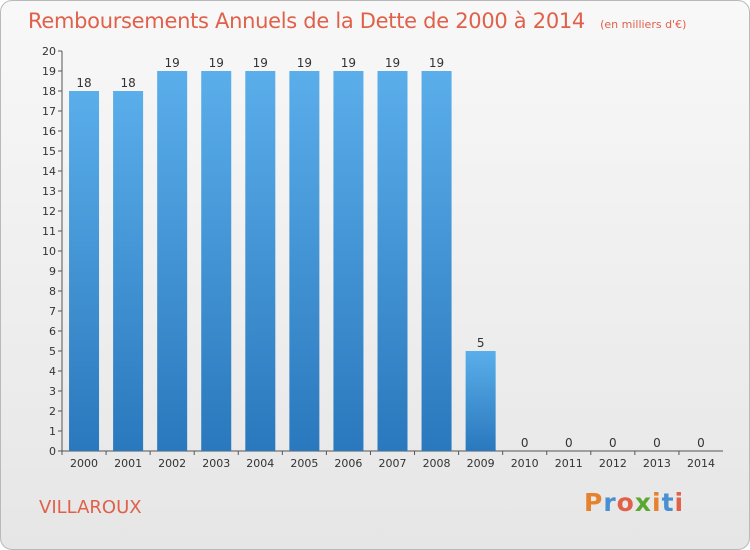  Describe the element at coordinates (625, 502) in the screenshot. I see `logo-letter: o` at that location.